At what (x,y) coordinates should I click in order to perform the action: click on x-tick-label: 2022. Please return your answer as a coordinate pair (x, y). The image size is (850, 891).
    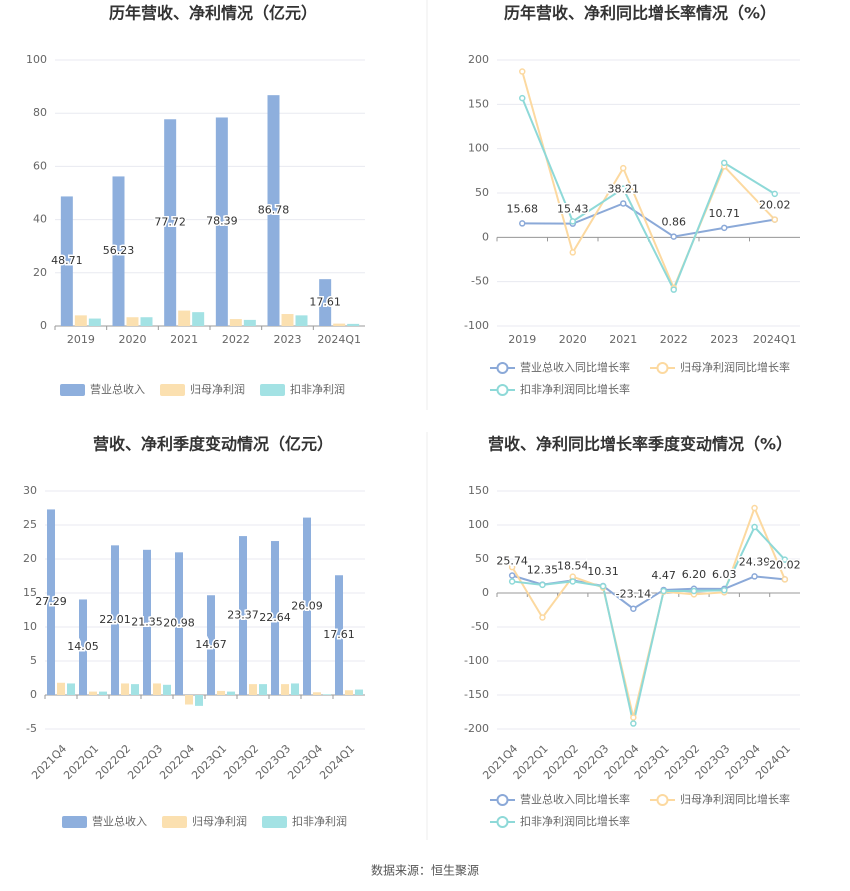
    Looking at the image, I should click on (236, 339).